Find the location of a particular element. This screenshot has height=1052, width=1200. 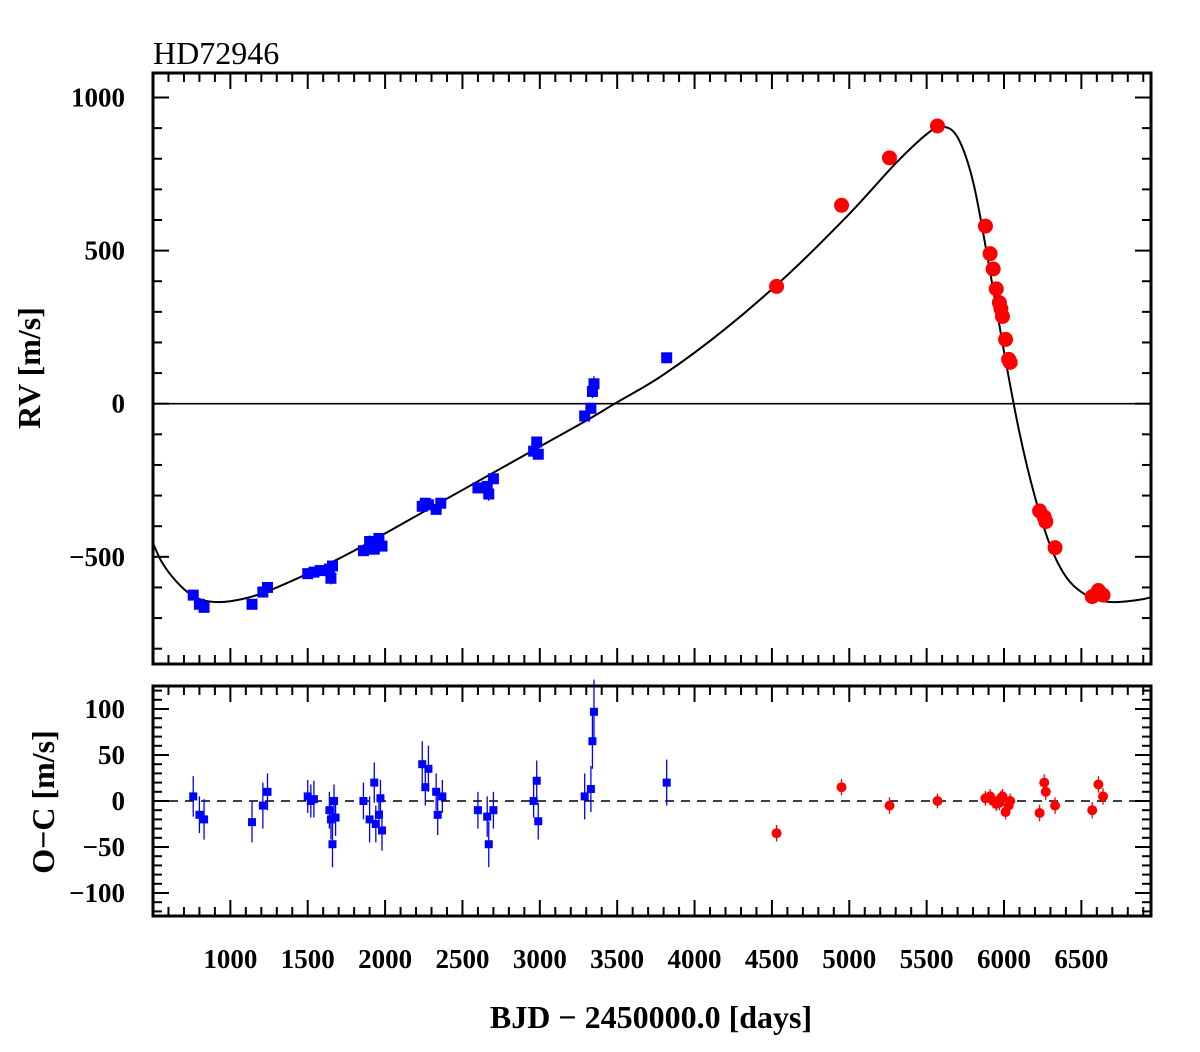

x-tick-label: 1000 is located at coordinates (230, 959).